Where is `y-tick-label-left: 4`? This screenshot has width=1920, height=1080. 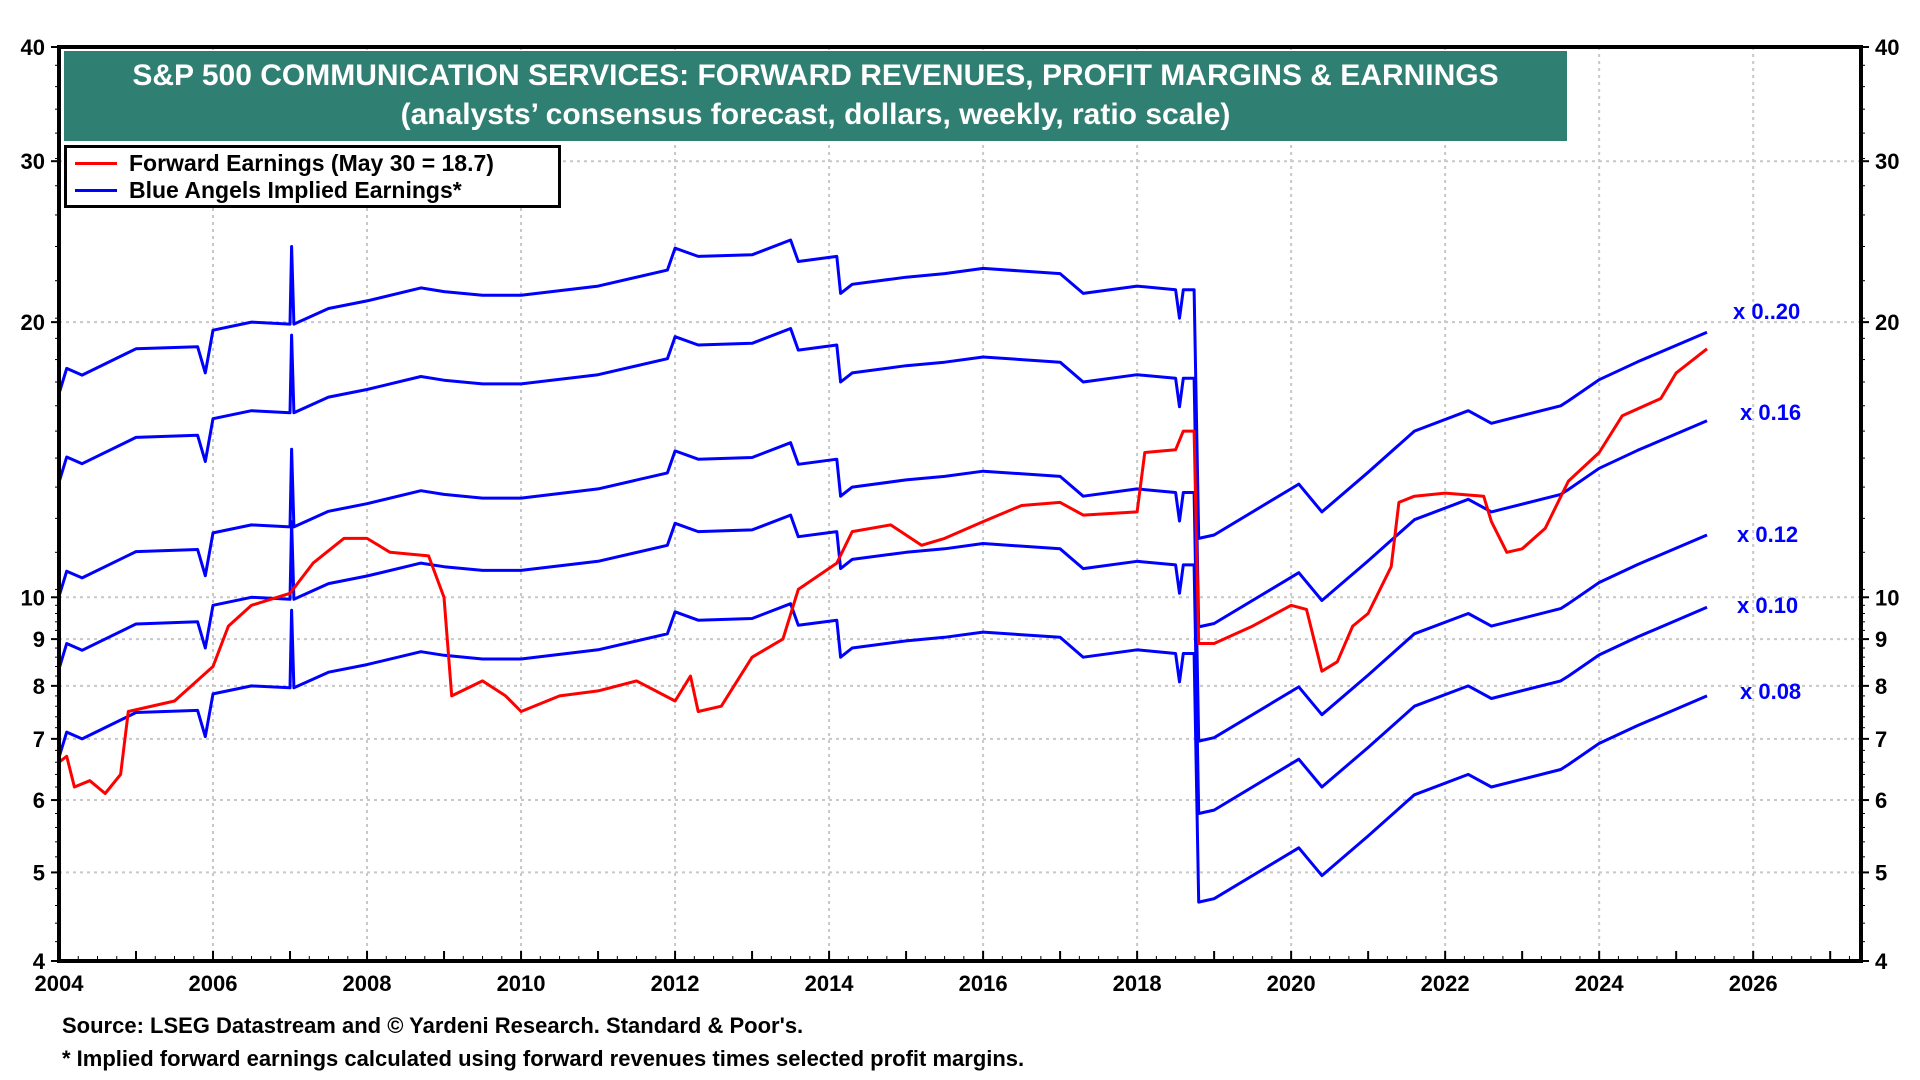 y-tick-label-left: 4 is located at coordinates (39, 961).